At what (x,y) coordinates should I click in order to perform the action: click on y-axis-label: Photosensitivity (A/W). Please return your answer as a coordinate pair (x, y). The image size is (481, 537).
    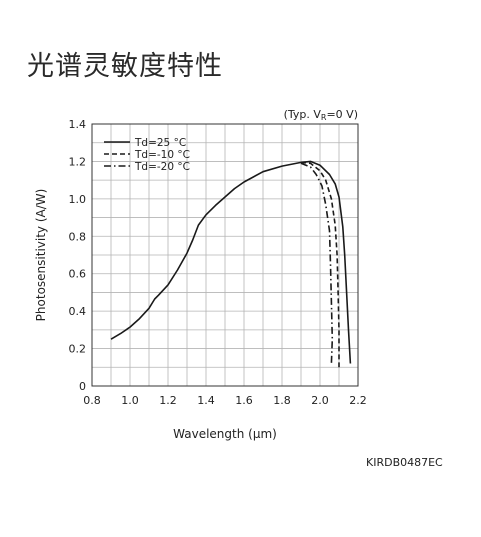
    Looking at the image, I should click on (41, 255).